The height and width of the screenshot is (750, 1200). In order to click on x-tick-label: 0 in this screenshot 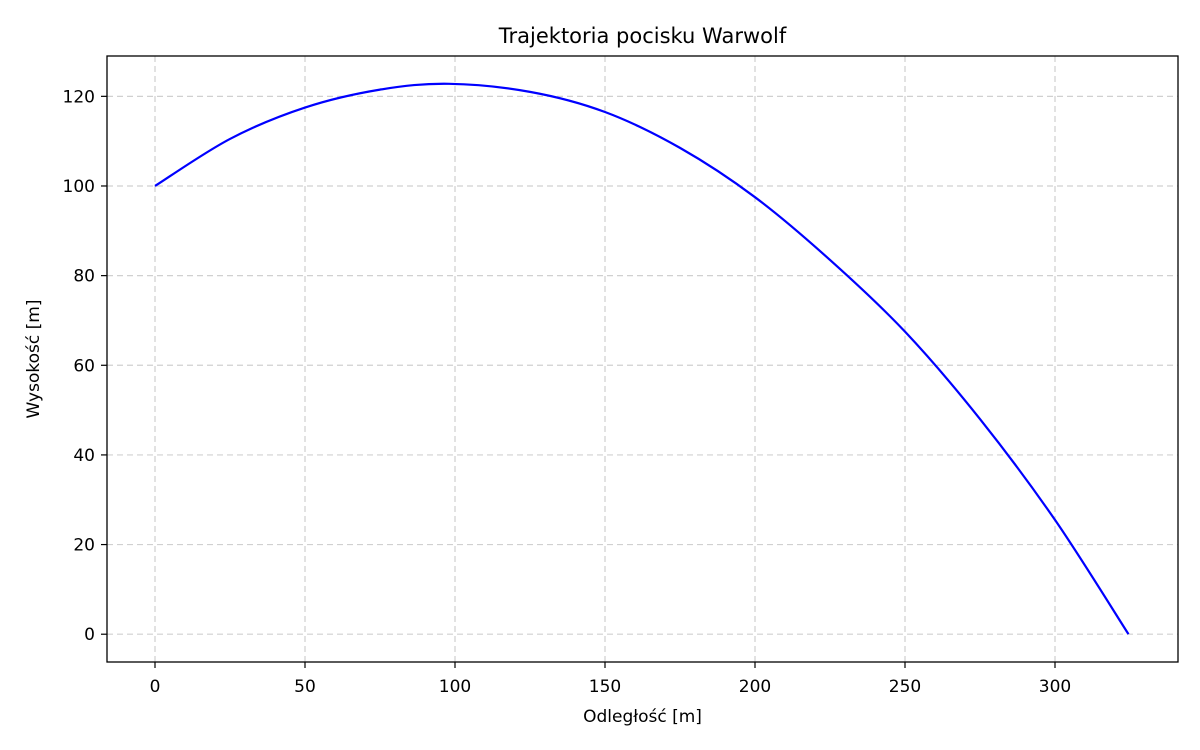, I will do `click(155, 687)`.